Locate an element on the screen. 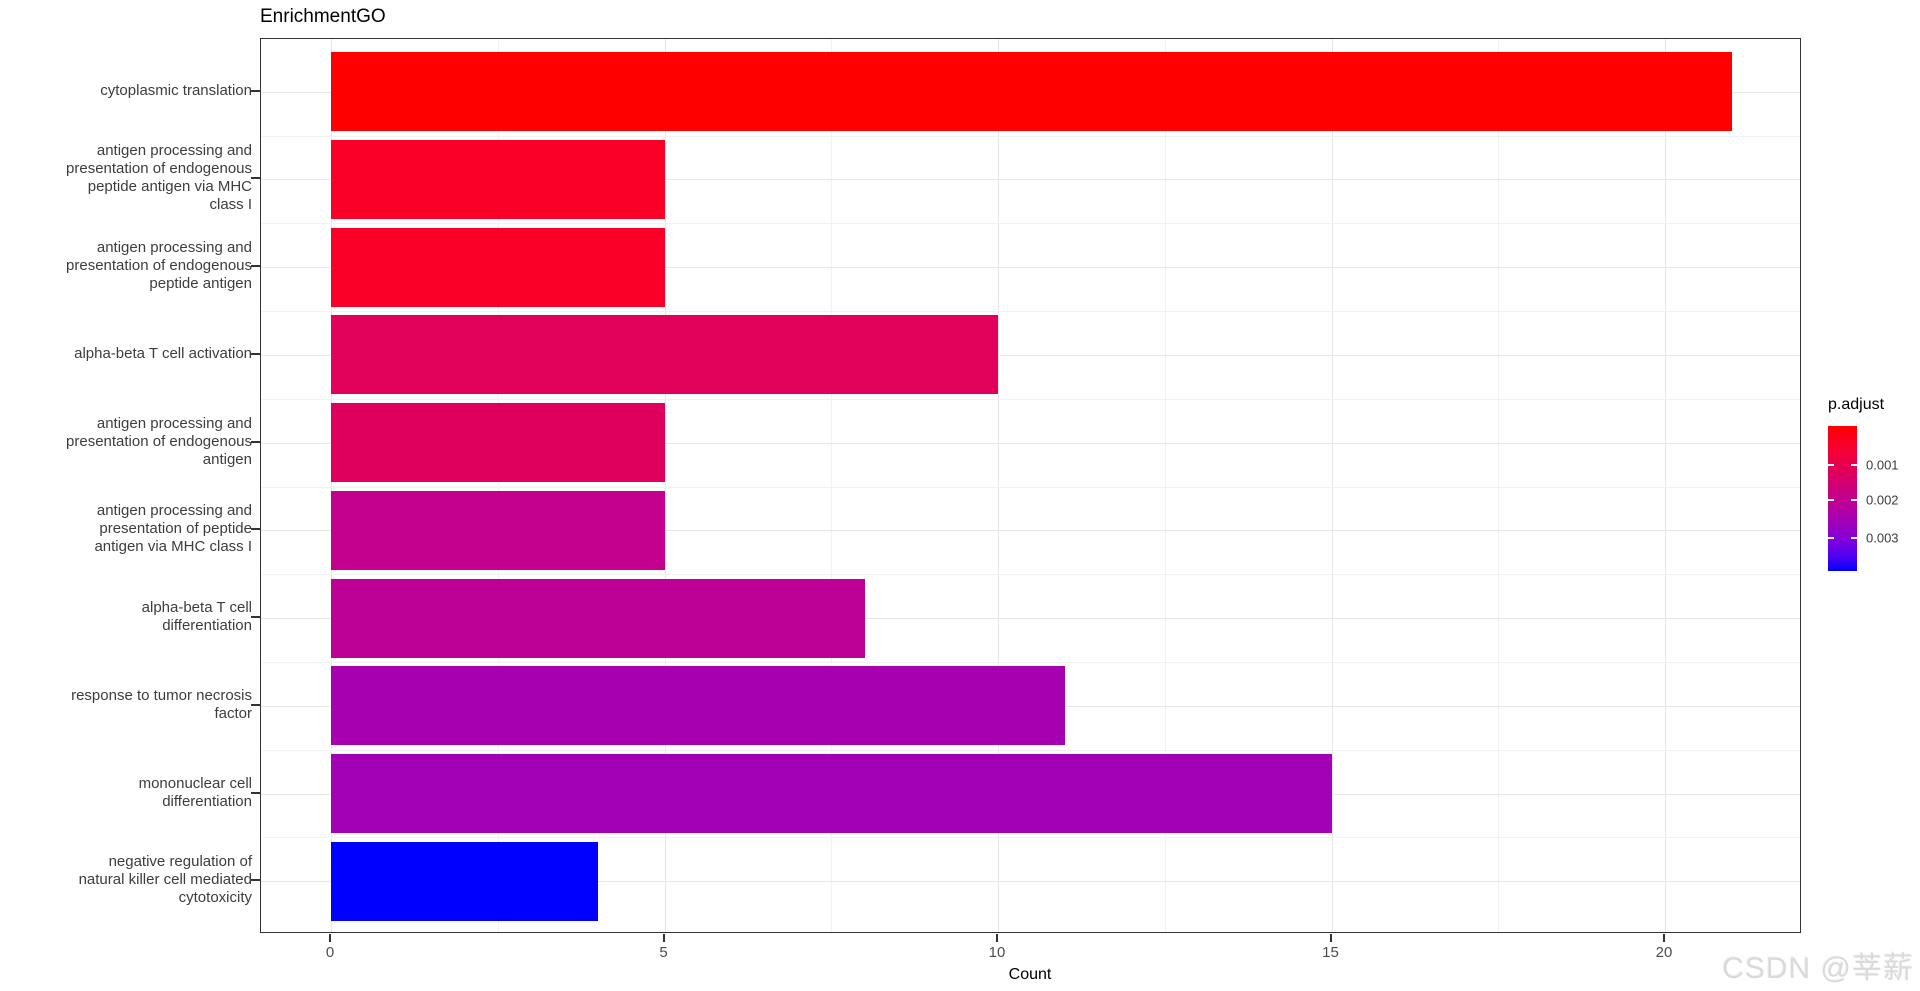 The height and width of the screenshot is (991, 1920). legend-tick-label: 0.002 is located at coordinates (1882, 500).